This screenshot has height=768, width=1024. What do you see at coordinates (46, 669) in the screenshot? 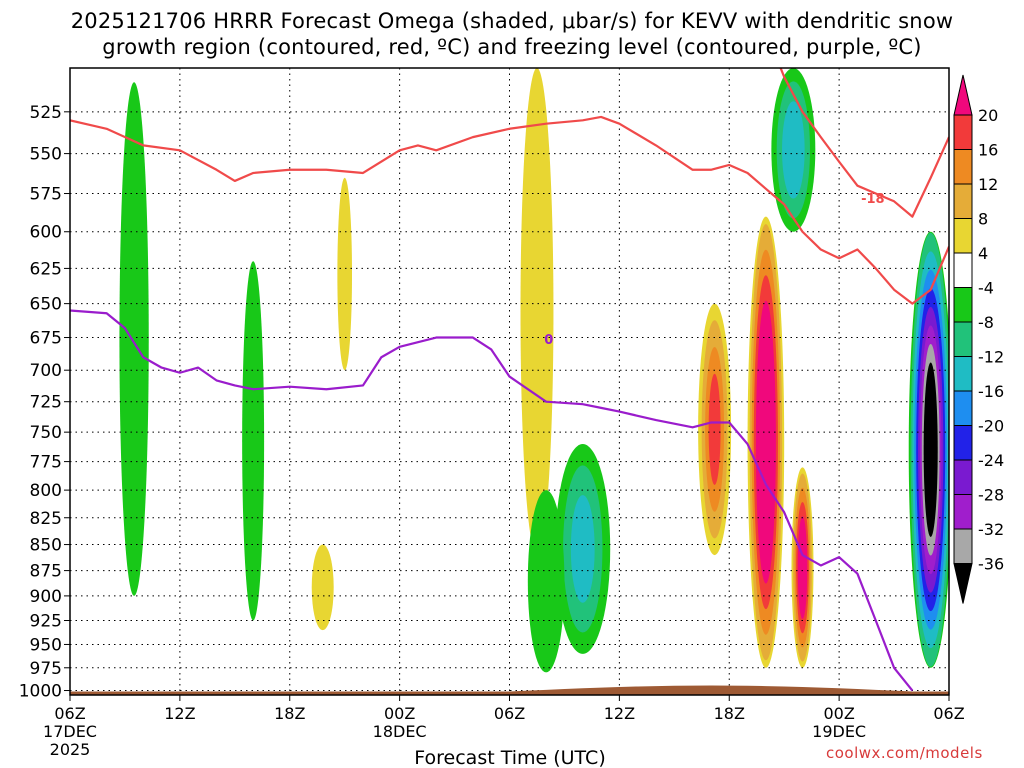
I see `y-tick-label: 975` at bounding box center [46, 669].